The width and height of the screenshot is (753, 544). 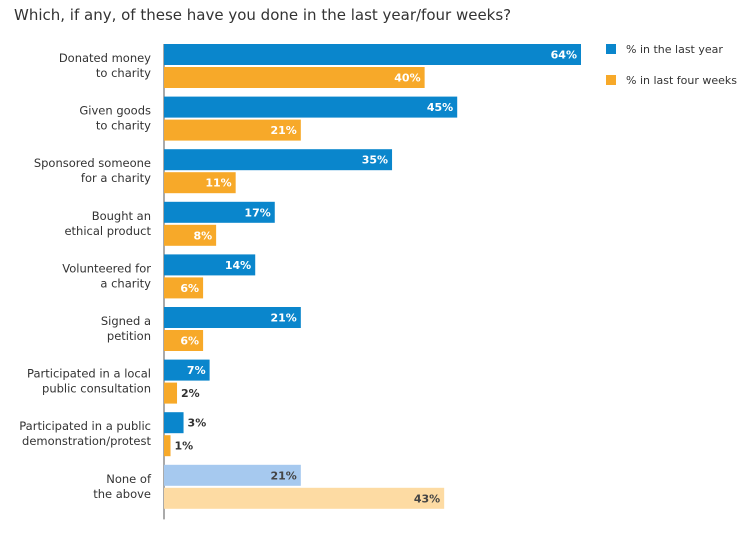 I want to click on category-label-line: None of, so click(x=129, y=479).